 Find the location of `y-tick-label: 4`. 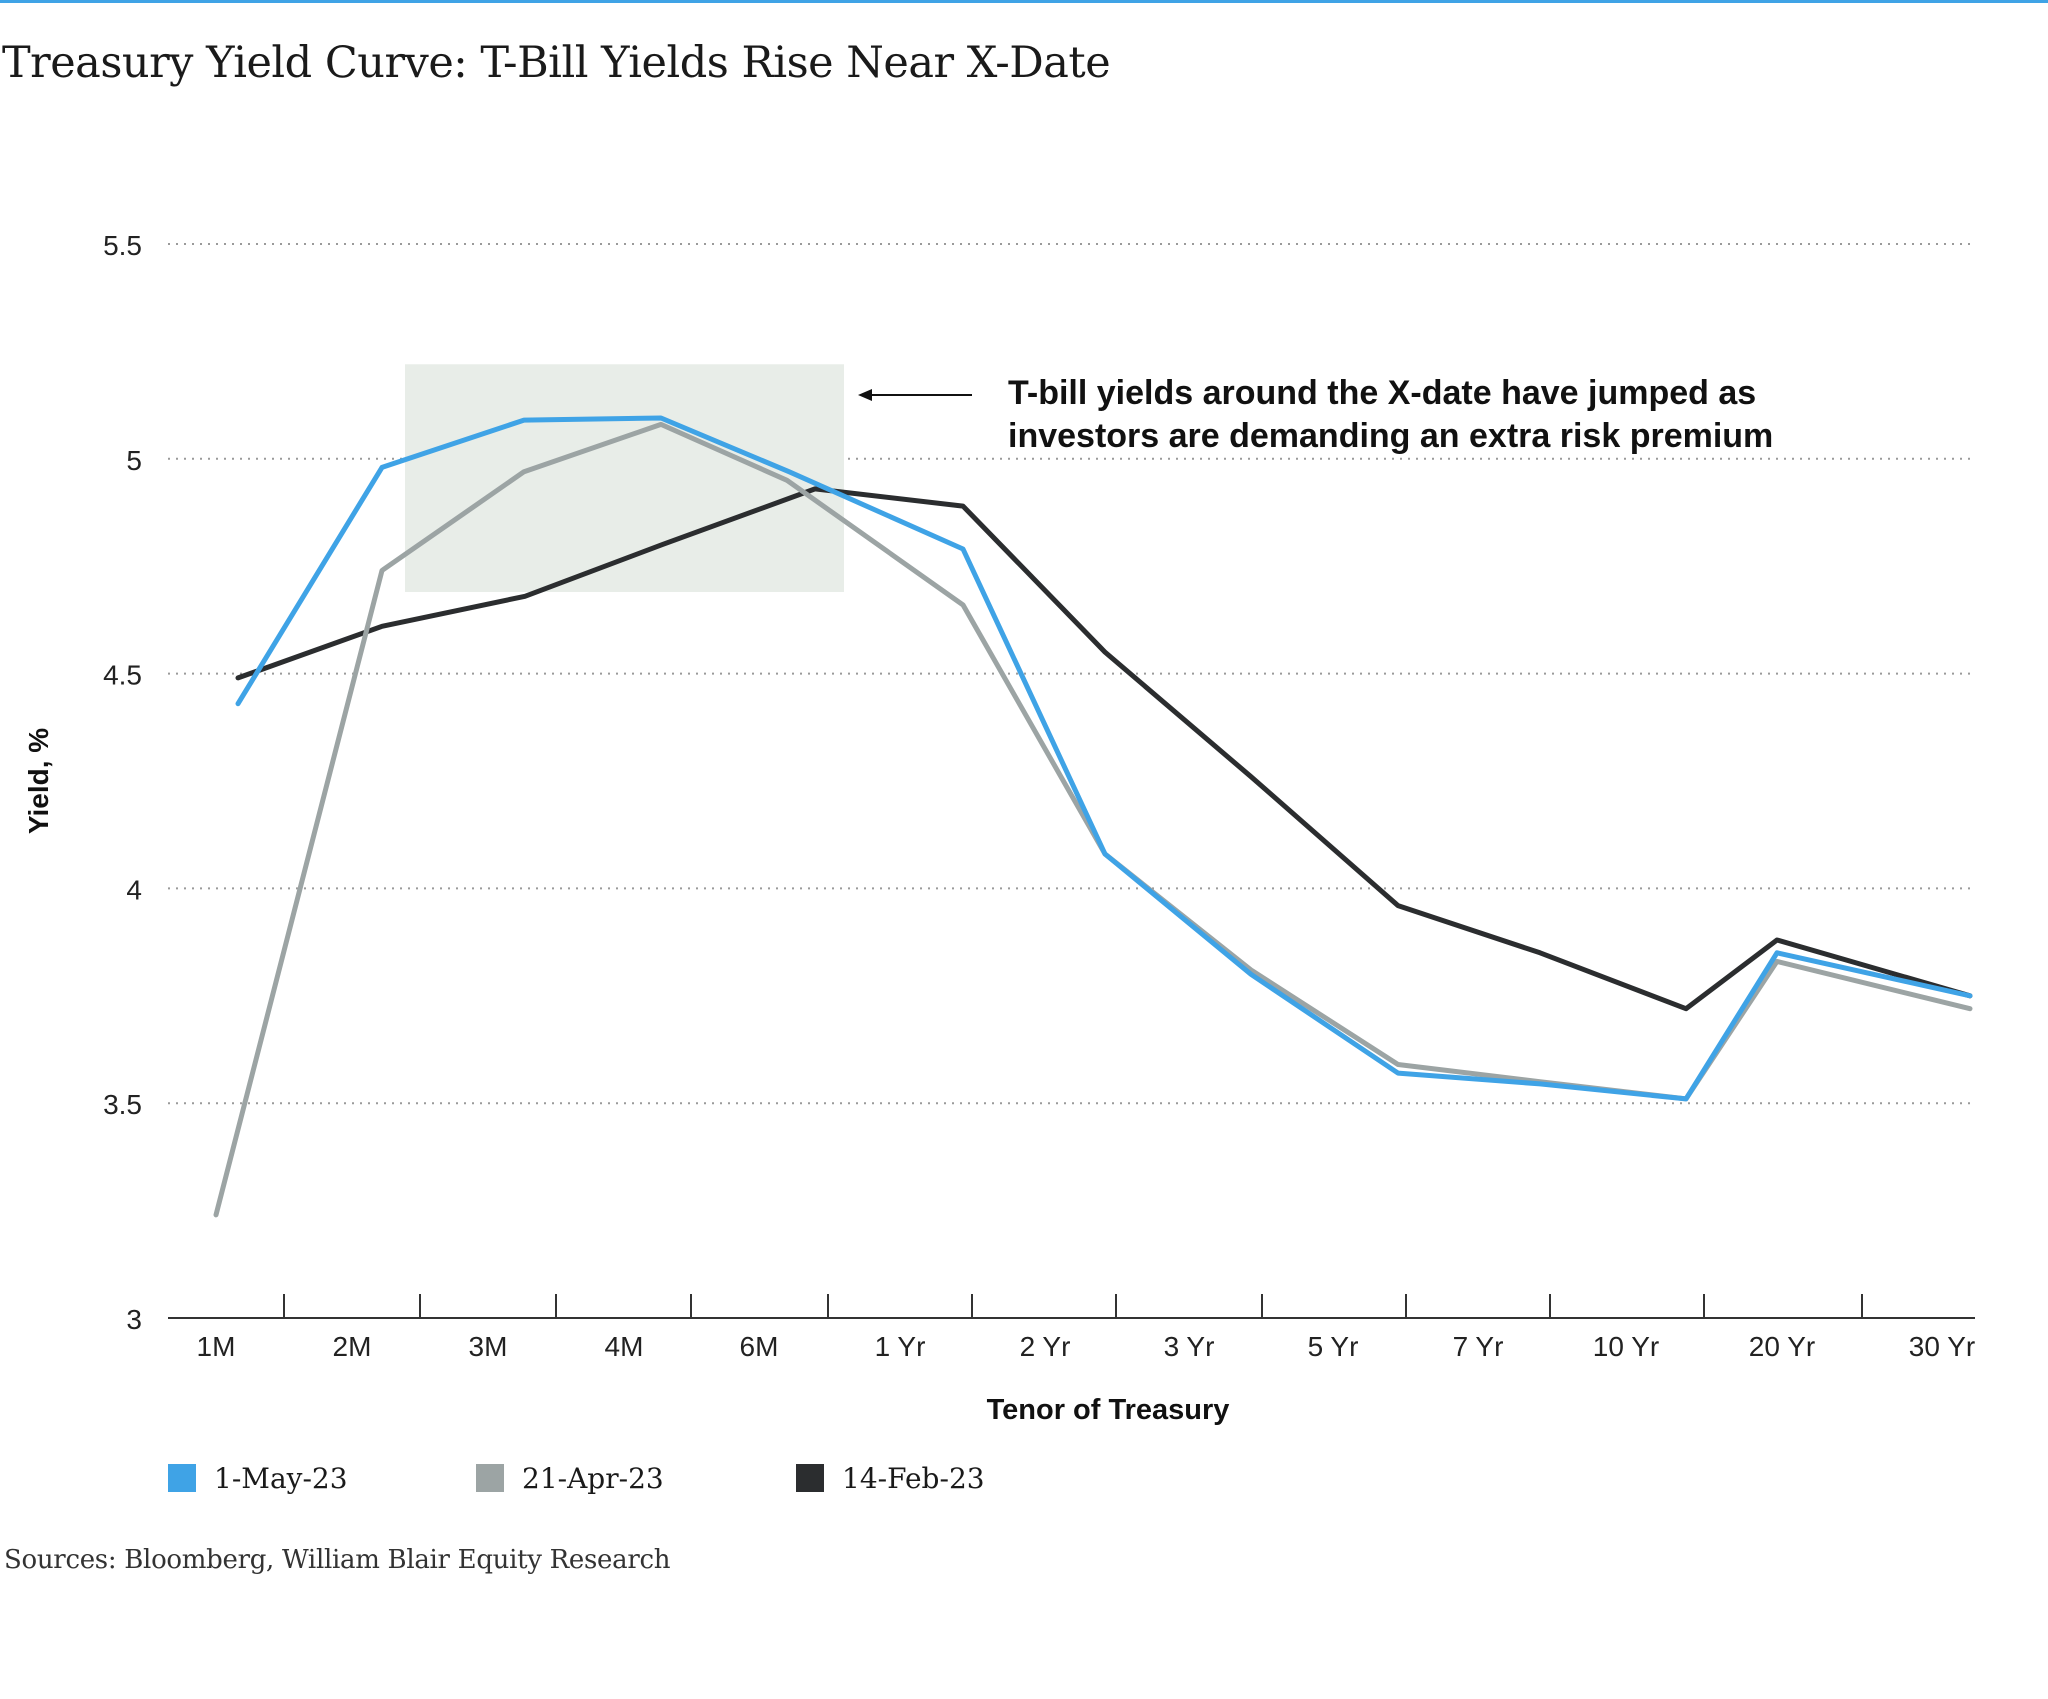

y-tick-label: 4 is located at coordinates (134, 889).